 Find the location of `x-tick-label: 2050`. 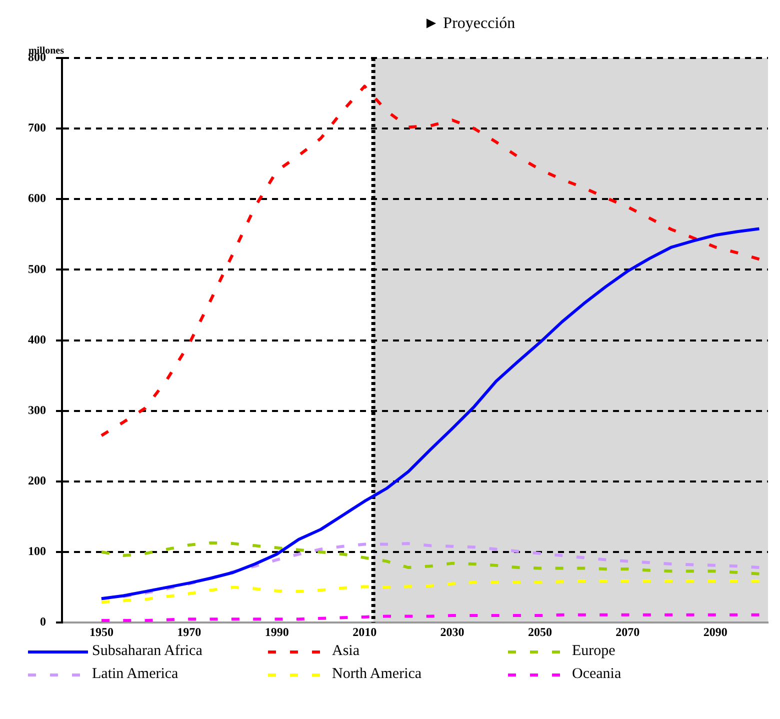

x-tick-label: 2050 is located at coordinates (540, 631).